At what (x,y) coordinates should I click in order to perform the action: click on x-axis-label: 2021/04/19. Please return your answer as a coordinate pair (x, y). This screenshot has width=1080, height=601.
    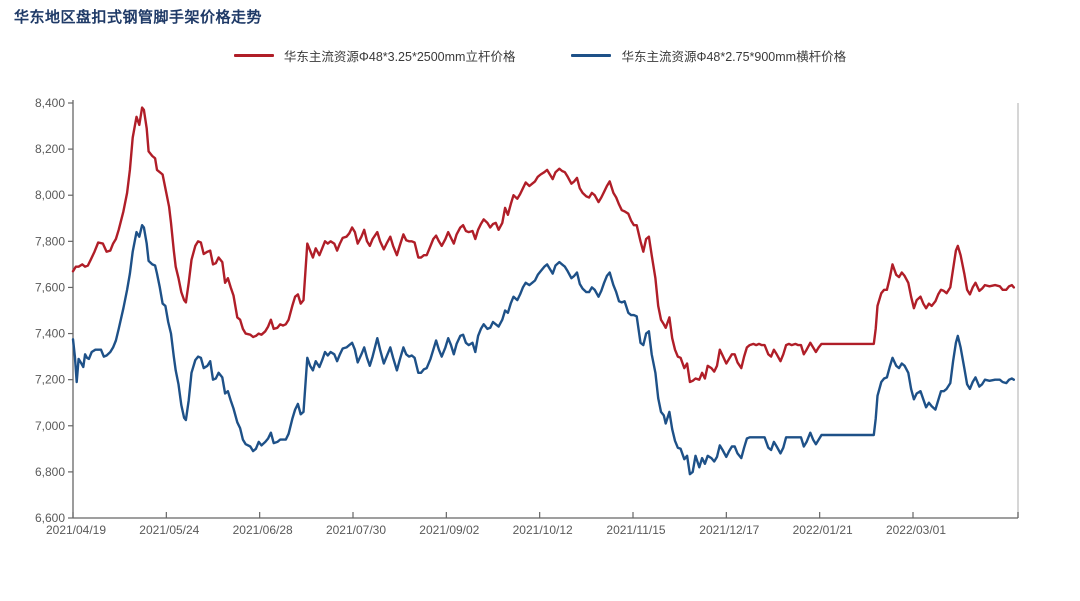
    Looking at the image, I should click on (76, 530).